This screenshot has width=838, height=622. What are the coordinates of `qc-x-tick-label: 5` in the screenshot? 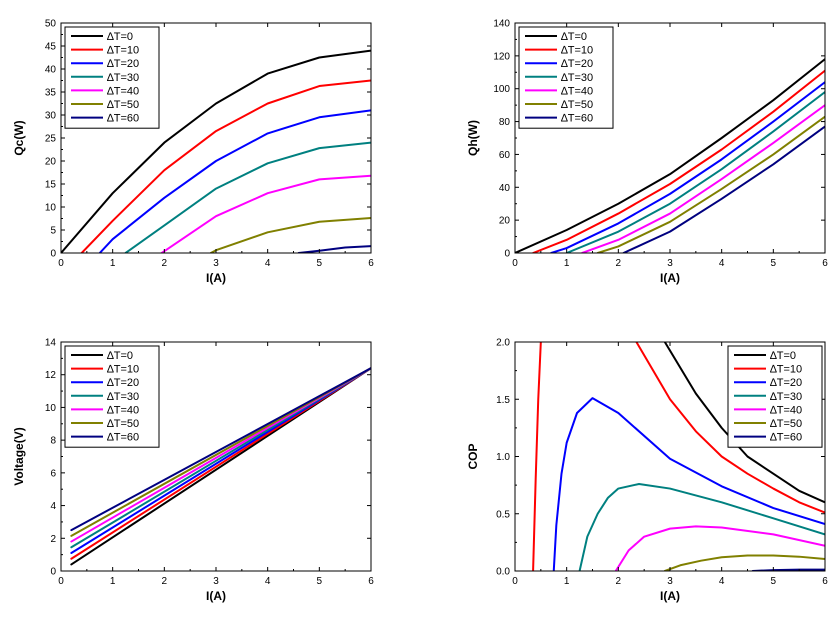 It's located at (320, 263).